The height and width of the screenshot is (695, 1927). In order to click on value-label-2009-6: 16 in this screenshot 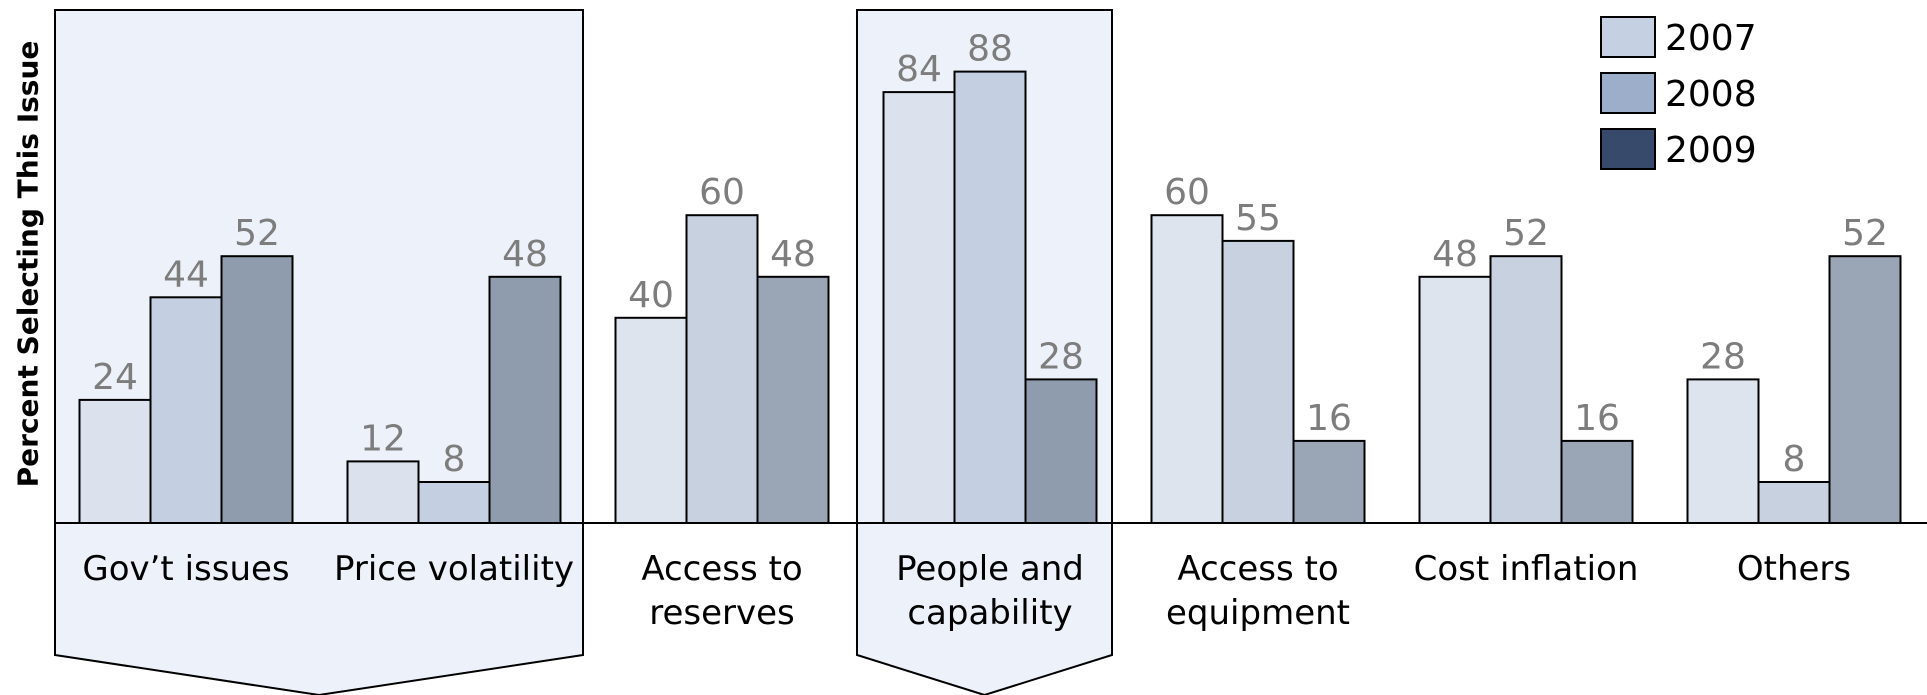, I will do `click(1597, 418)`.